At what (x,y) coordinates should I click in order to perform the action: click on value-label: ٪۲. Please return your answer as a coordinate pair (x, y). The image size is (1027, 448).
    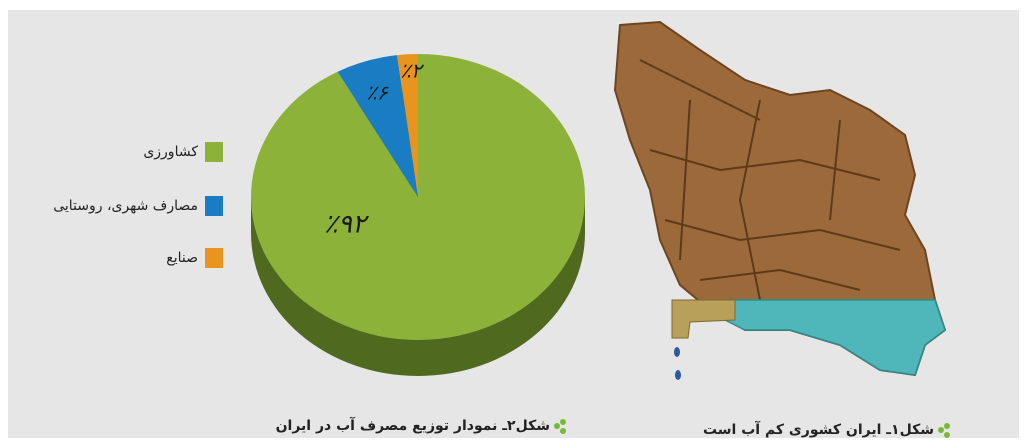
    Looking at the image, I should click on (412, 71).